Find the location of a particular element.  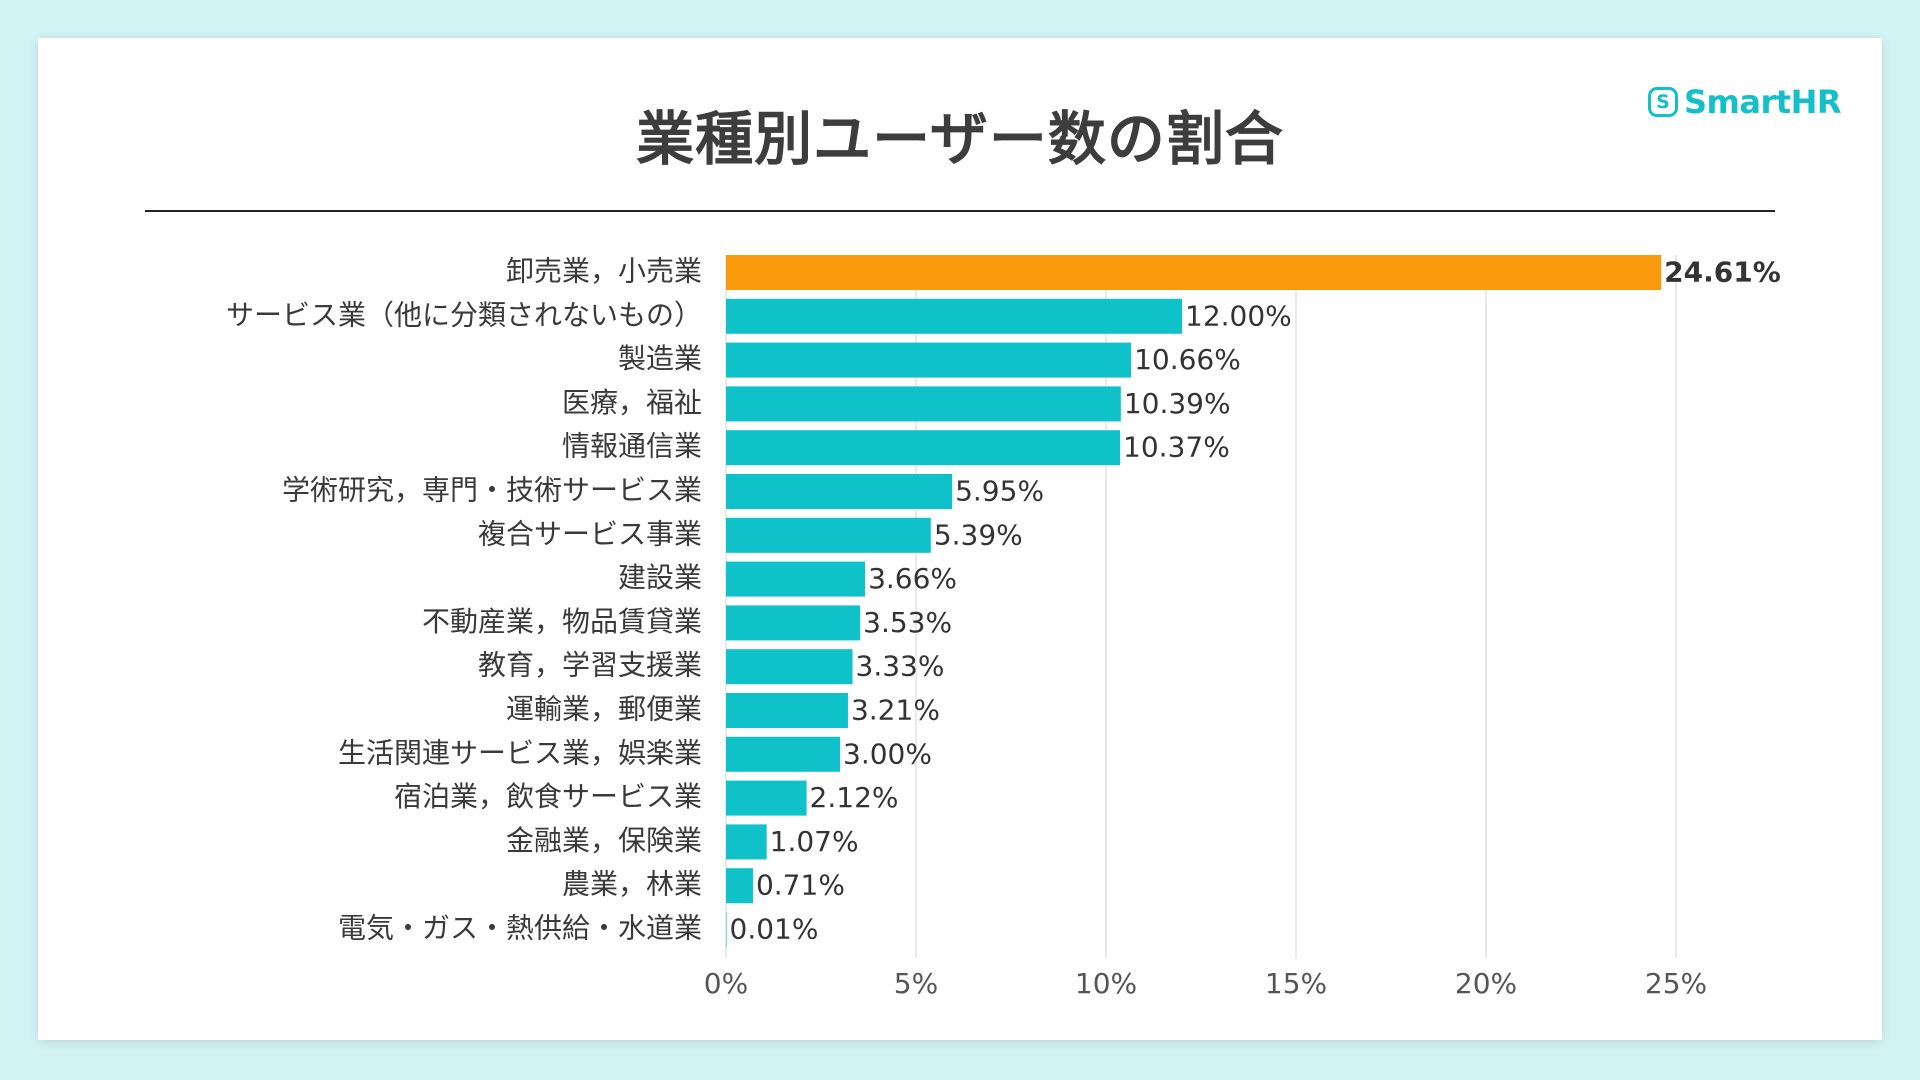

category-label: 農業，林業 is located at coordinates (632, 884).